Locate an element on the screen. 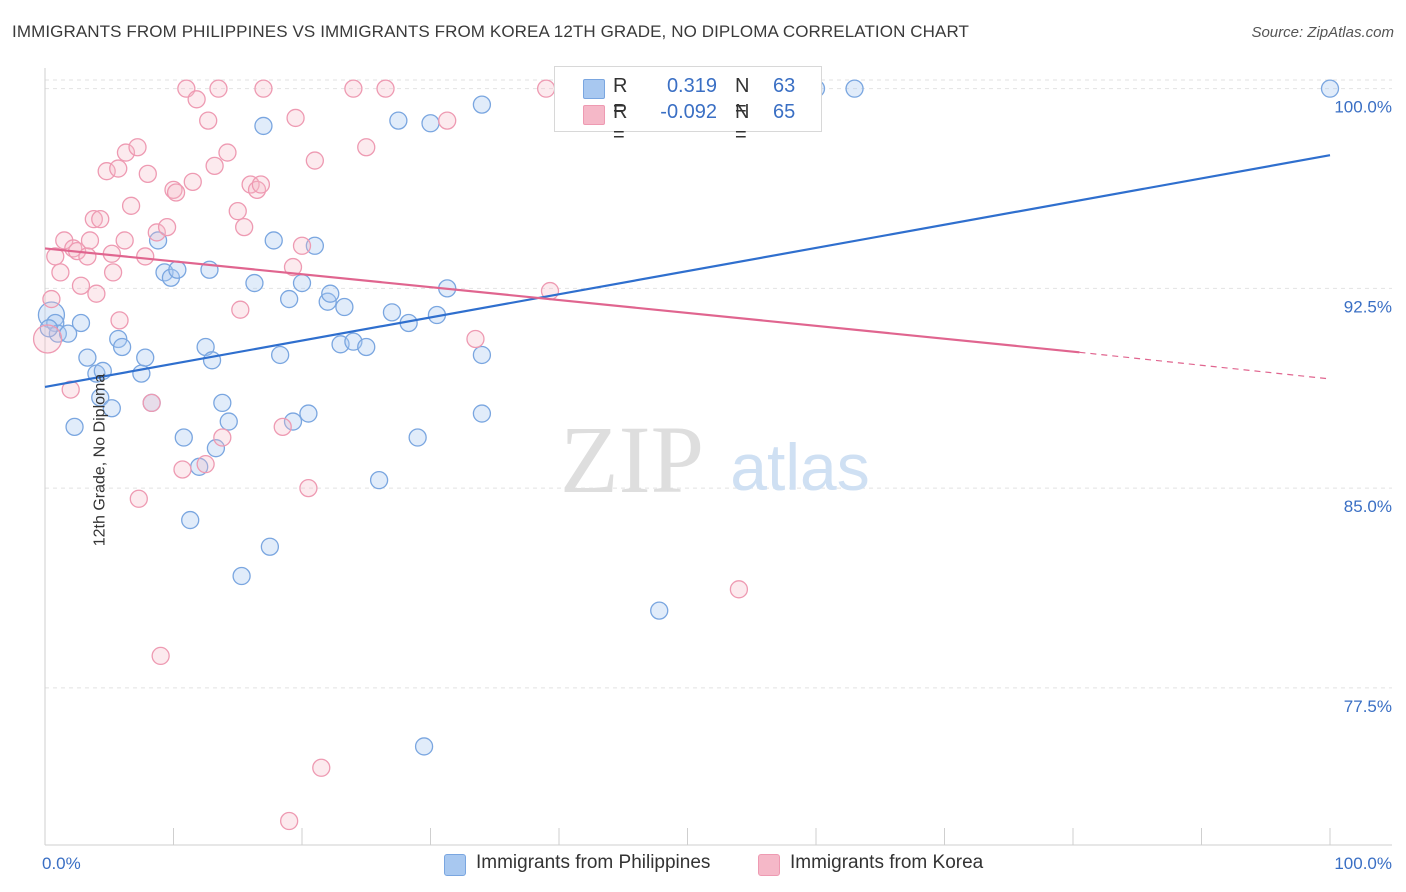 The width and height of the screenshot is (1406, 892). r-label: R = is located at coordinates (620, 97).